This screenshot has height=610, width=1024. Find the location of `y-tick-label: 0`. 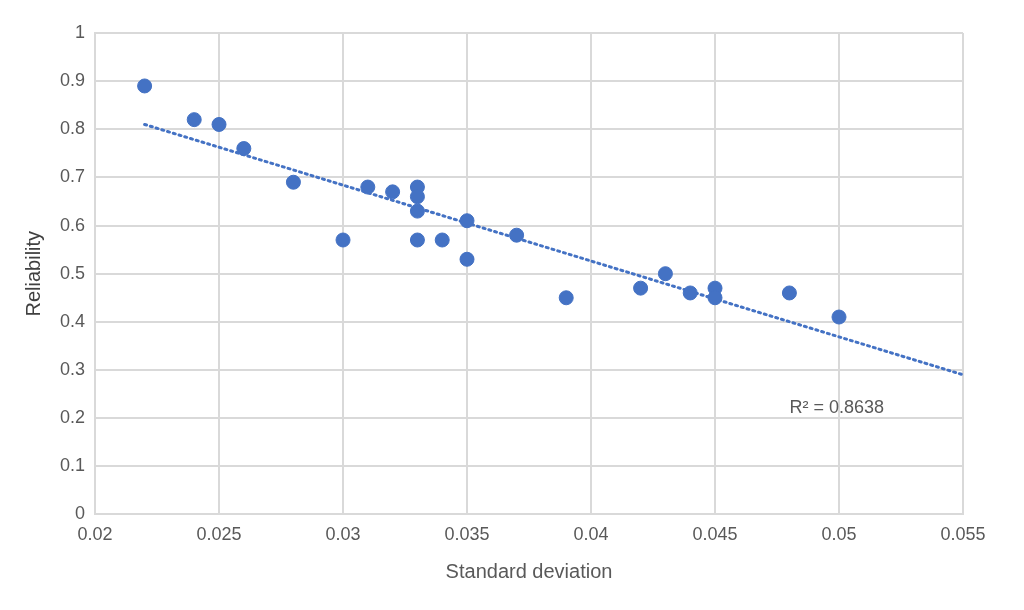

y-tick-label: 0 is located at coordinates (80, 513).